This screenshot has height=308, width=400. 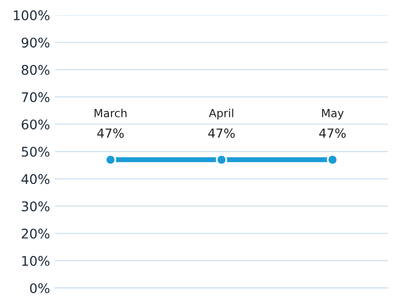 I want to click on x-tick-label: May, so click(x=333, y=114).